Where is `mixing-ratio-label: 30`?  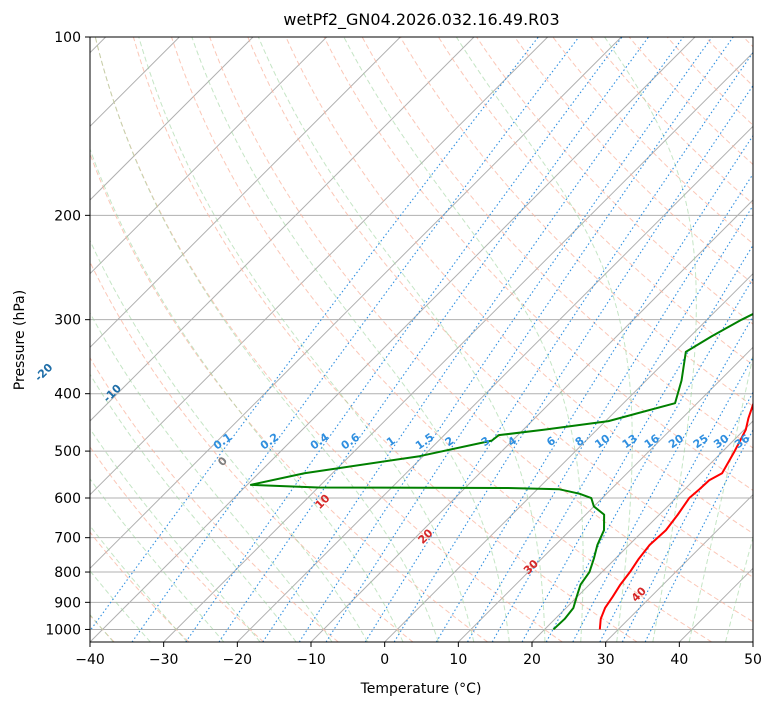 mixing-ratio-label: 30 is located at coordinates (721, 442).